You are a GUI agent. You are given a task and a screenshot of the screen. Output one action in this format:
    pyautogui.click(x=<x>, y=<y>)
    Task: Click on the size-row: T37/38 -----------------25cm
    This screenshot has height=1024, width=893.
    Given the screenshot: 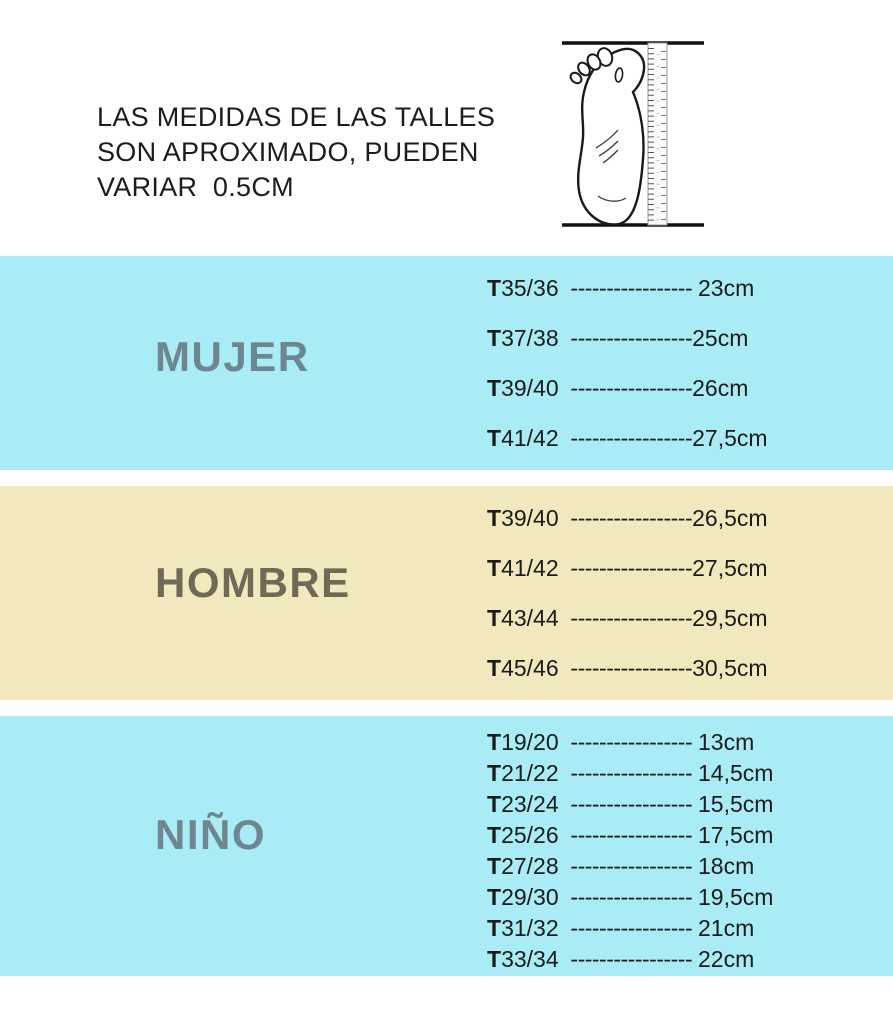 What is the action you would take?
    pyautogui.click(x=627, y=338)
    